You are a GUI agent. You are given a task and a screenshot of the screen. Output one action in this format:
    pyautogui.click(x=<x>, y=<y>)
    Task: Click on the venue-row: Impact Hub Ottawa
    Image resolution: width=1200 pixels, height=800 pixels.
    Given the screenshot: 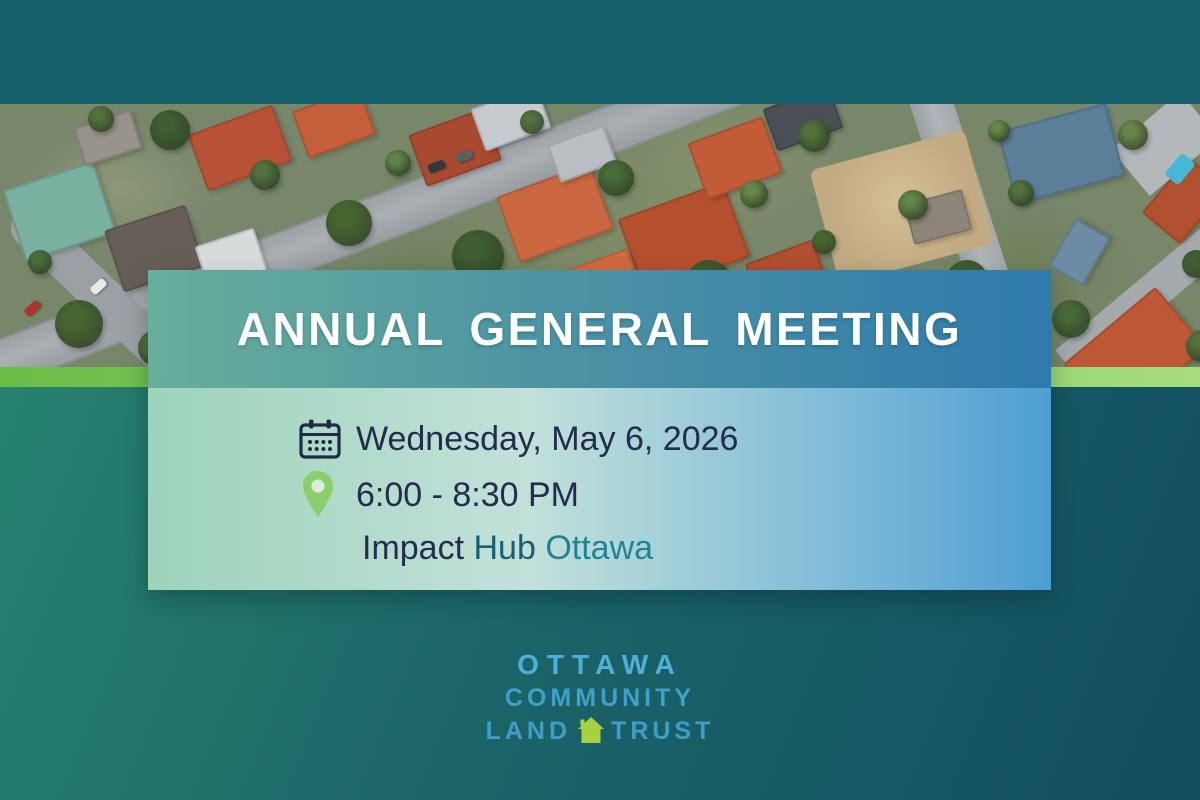 What is the action you would take?
    pyautogui.click(x=475, y=548)
    